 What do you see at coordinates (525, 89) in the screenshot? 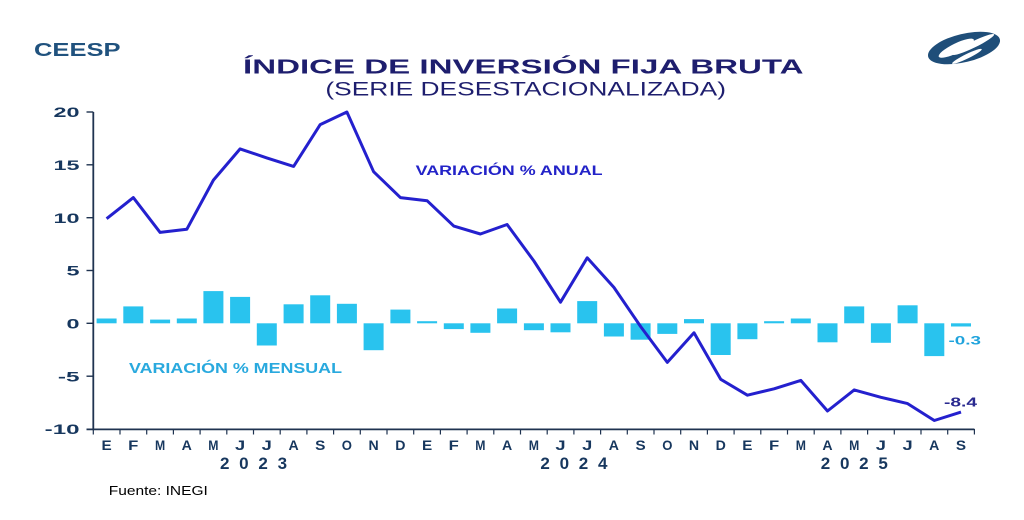
I see `svg-text: (SERIE DESESTACIONALIZADA)` at bounding box center [525, 89].